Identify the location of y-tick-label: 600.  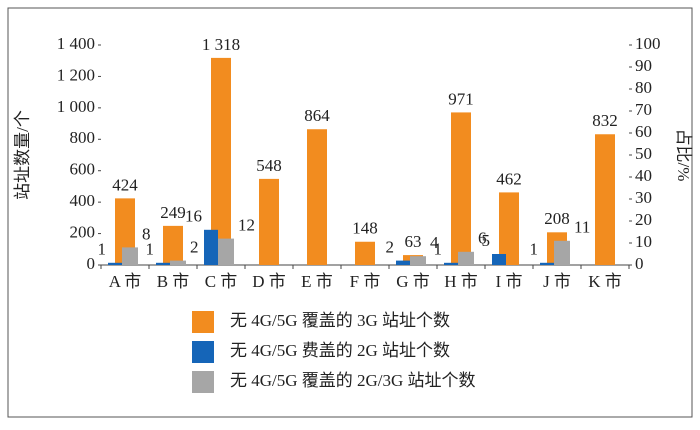
(83, 169).